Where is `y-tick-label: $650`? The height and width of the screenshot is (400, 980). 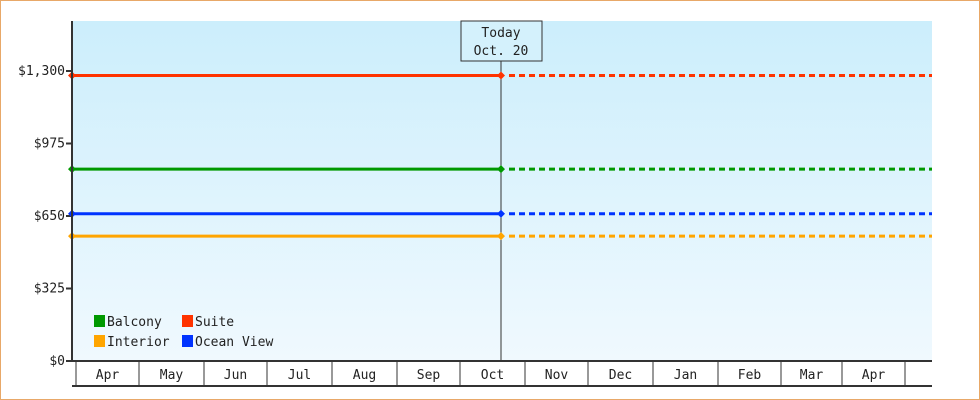 y-tick-label: $650 is located at coordinates (49, 216).